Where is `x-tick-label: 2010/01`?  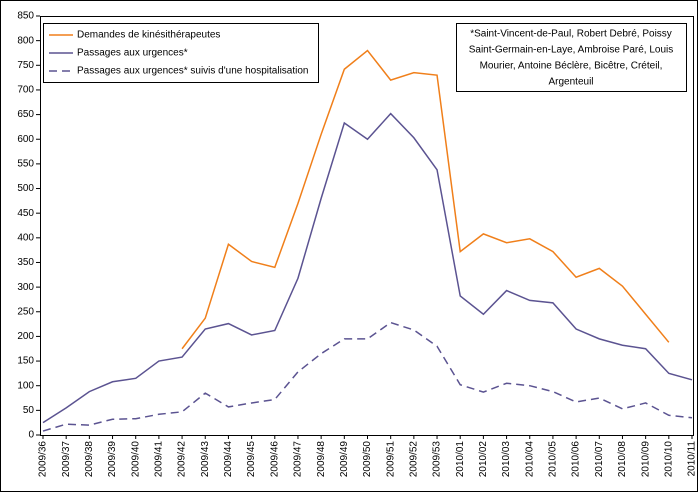
x-tick-label: 2010/01 is located at coordinates (460, 459).